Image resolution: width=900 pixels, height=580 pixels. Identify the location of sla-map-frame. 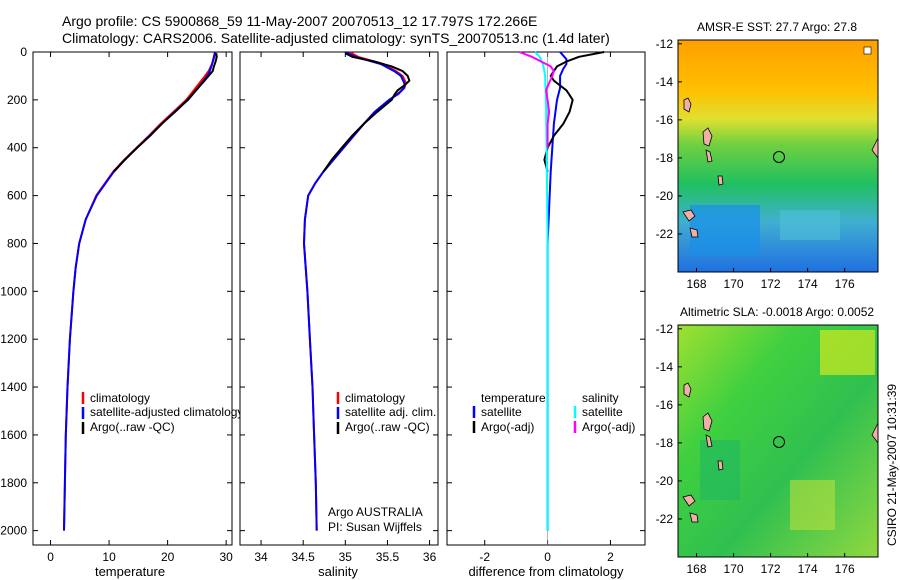
(778, 441).